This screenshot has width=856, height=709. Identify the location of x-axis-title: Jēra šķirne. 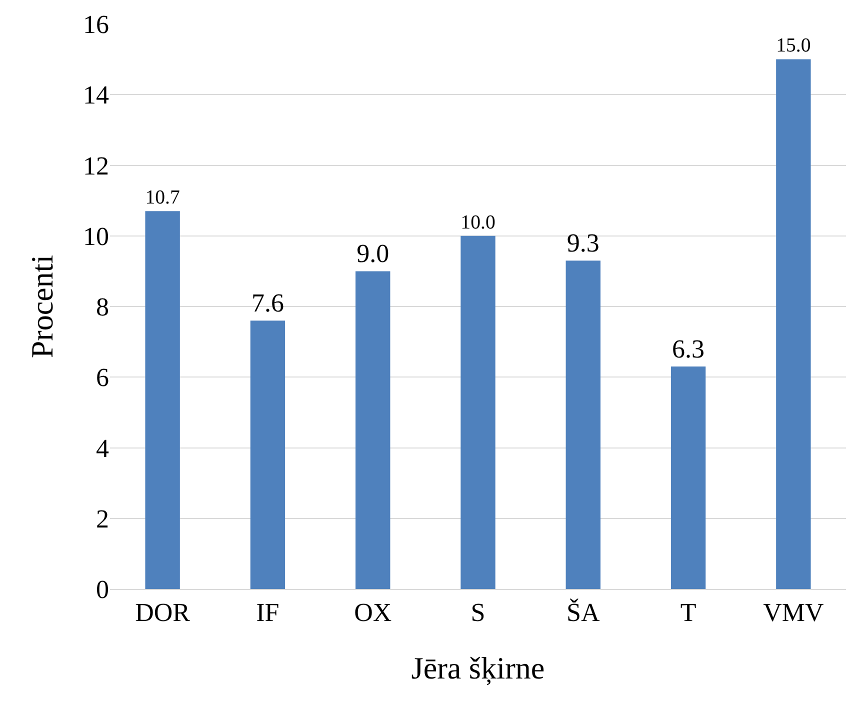
(478, 668).